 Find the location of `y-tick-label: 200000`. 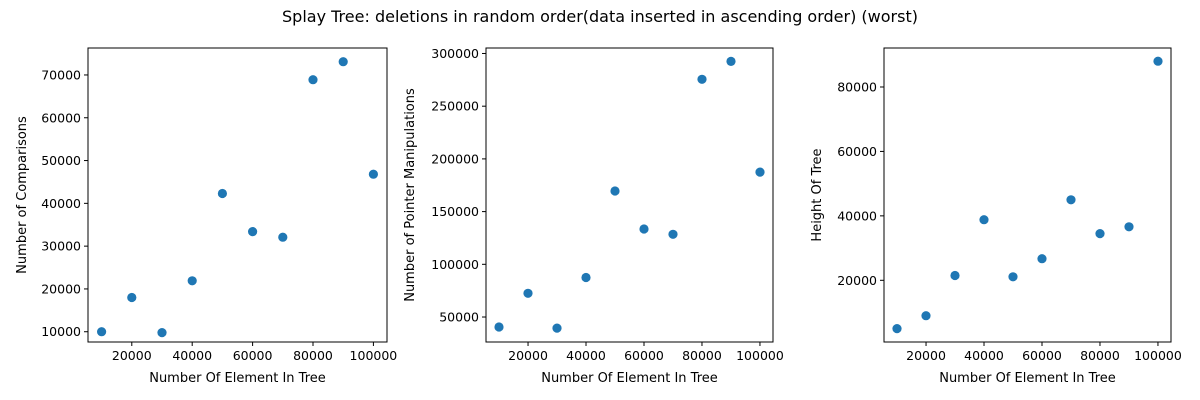

y-tick-label: 200000 is located at coordinates (455, 158).